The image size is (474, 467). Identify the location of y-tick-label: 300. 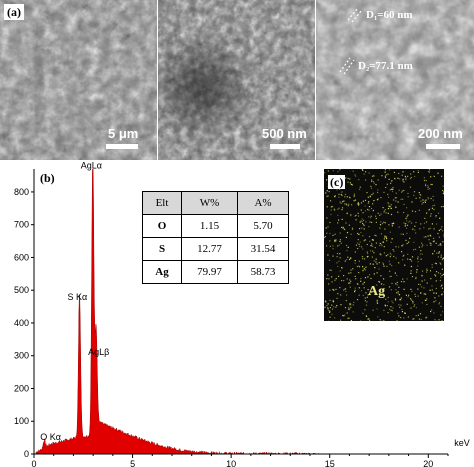
(21, 356).